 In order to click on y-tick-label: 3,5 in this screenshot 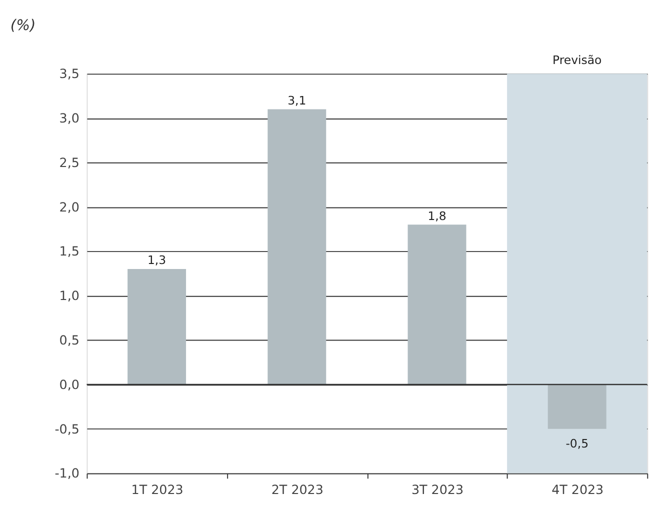, I will do `click(69, 74)`.